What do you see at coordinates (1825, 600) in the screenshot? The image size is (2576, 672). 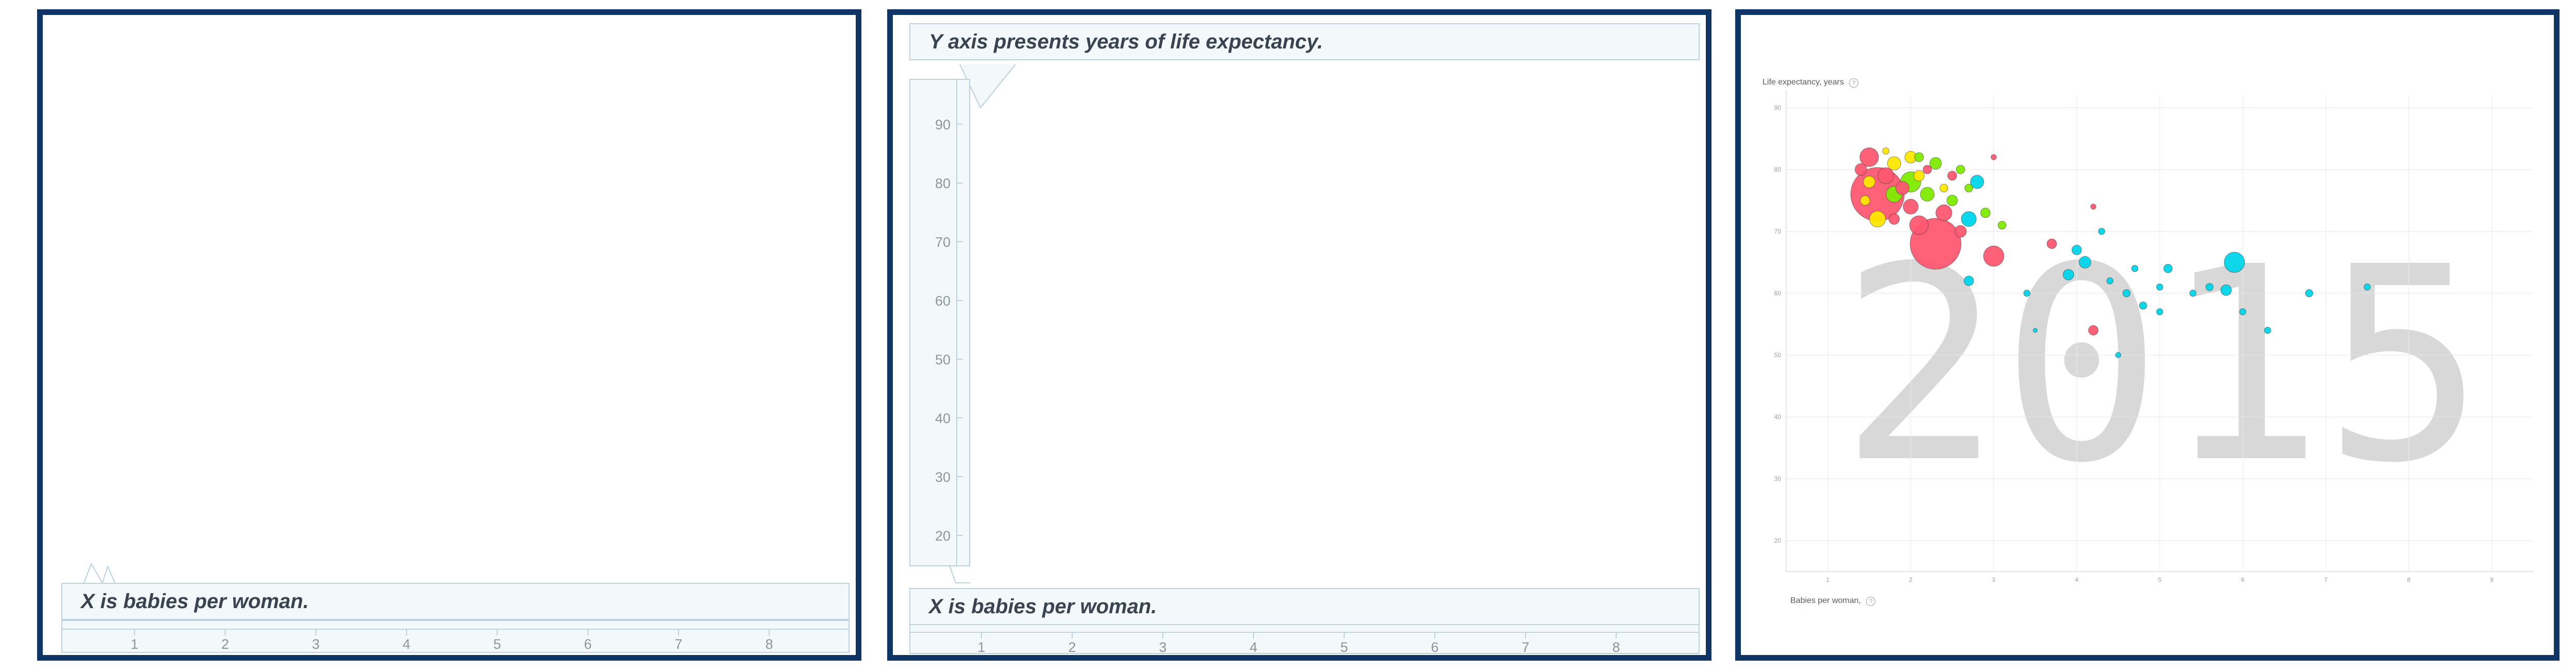 I see `x-axis-label: Babies per woman,` at bounding box center [1825, 600].